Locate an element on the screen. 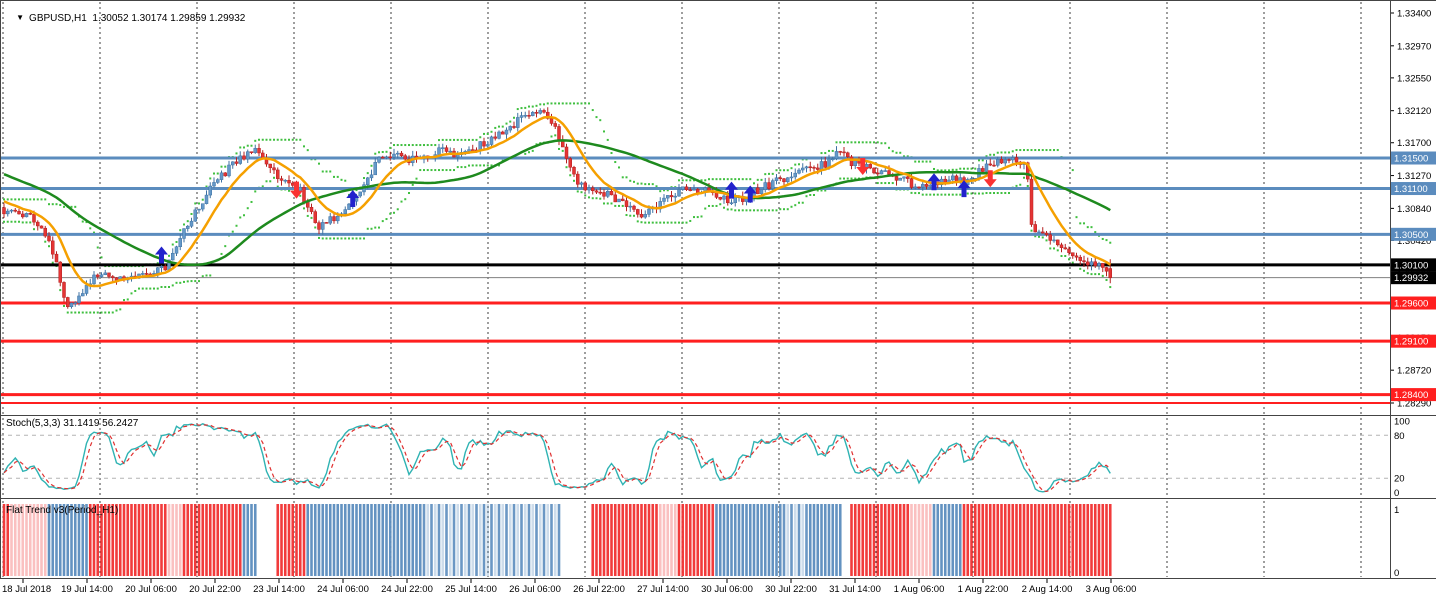 The height and width of the screenshot is (600, 1436). price-badge-label: 1.28400 is located at coordinates (1411, 395).